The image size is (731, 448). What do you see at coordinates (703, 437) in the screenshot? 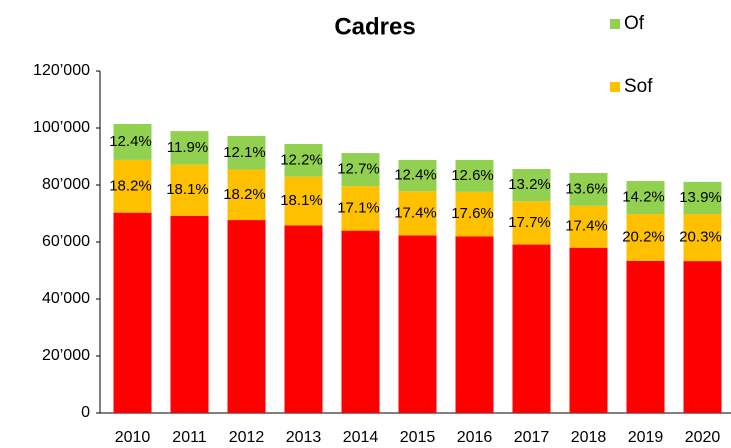
I see `x-tick-label: 2020` at bounding box center [703, 437].